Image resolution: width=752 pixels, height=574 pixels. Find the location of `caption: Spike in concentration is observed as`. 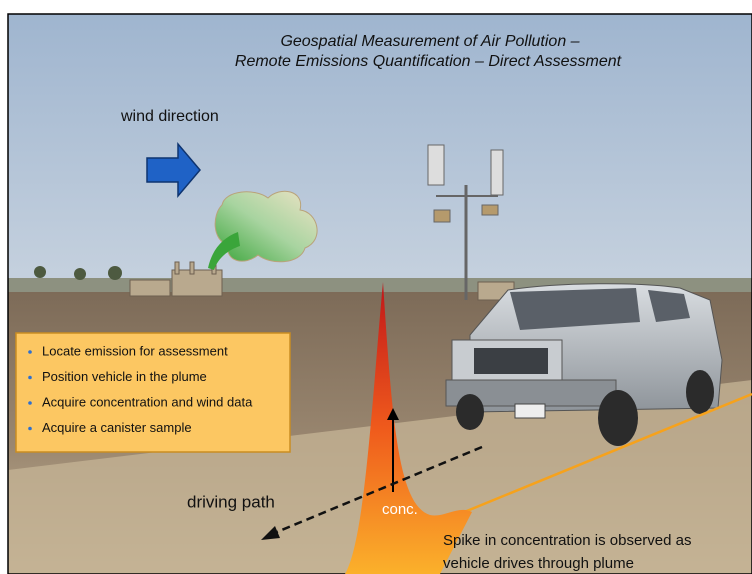

caption: Spike in concentration is observed as is located at coordinates (567, 540).